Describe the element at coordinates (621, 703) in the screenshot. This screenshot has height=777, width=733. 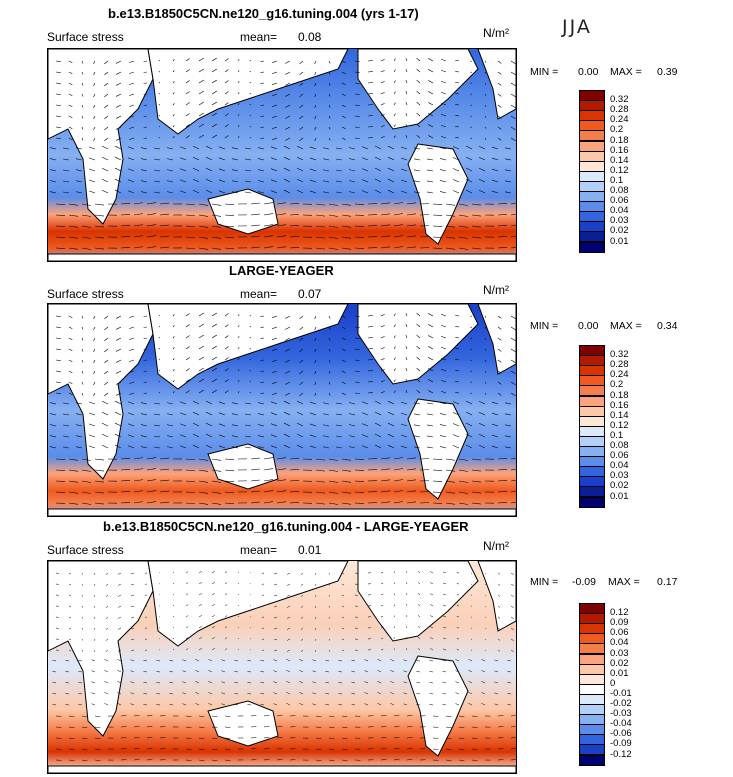
I see `colorbar-label: -0.02` at that location.